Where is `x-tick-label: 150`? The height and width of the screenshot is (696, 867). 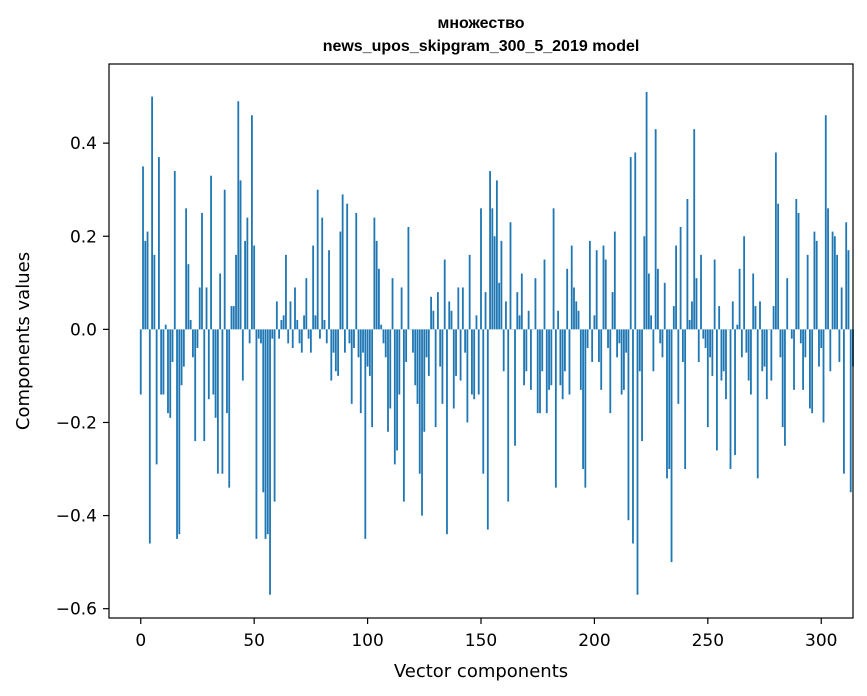 x-tick-label: 150 is located at coordinates (481, 641).